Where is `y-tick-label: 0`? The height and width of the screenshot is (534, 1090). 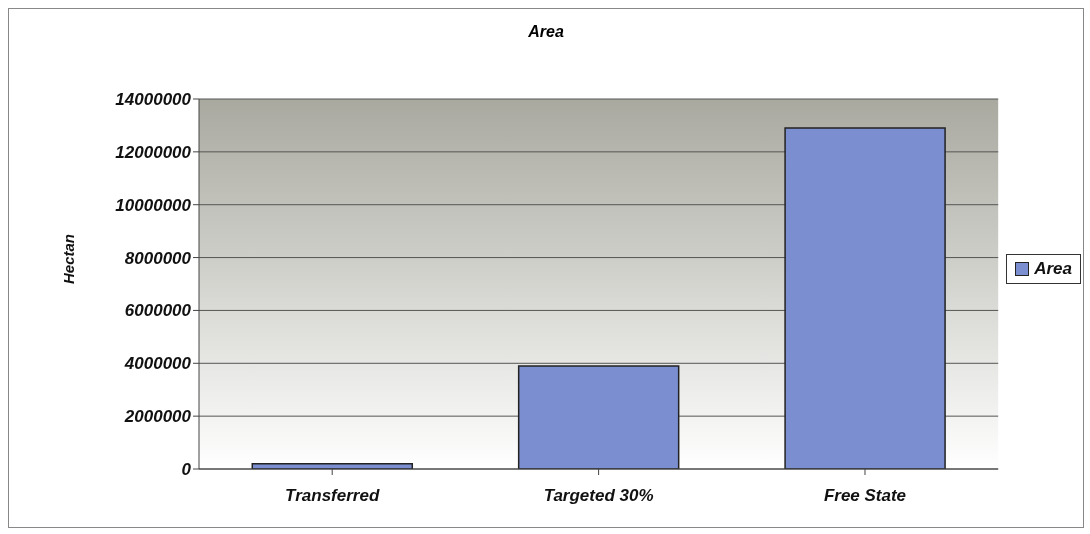 y-tick-label: 0 is located at coordinates (186, 470).